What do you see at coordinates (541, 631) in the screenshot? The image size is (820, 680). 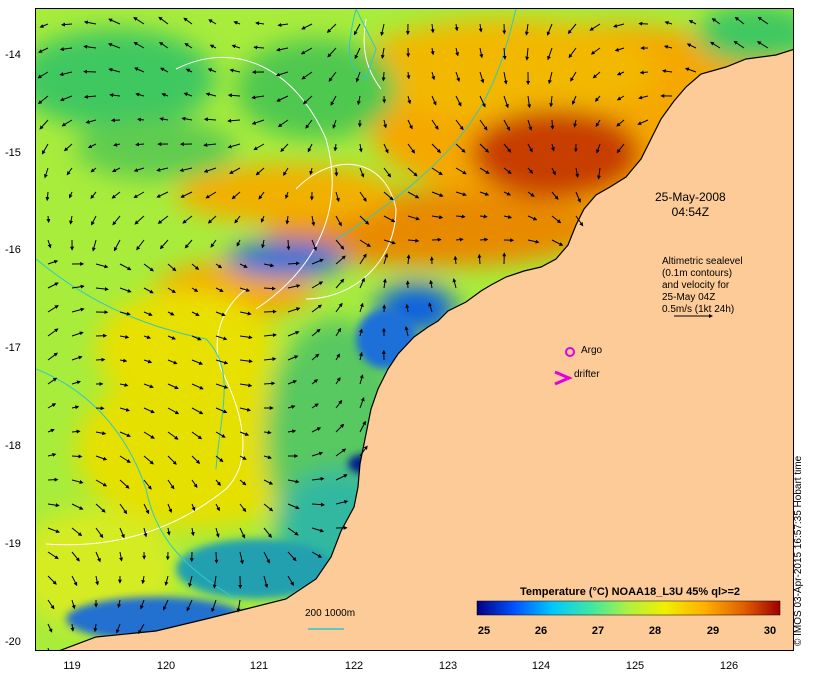 I see `colorbar-tick: 26` at bounding box center [541, 631].